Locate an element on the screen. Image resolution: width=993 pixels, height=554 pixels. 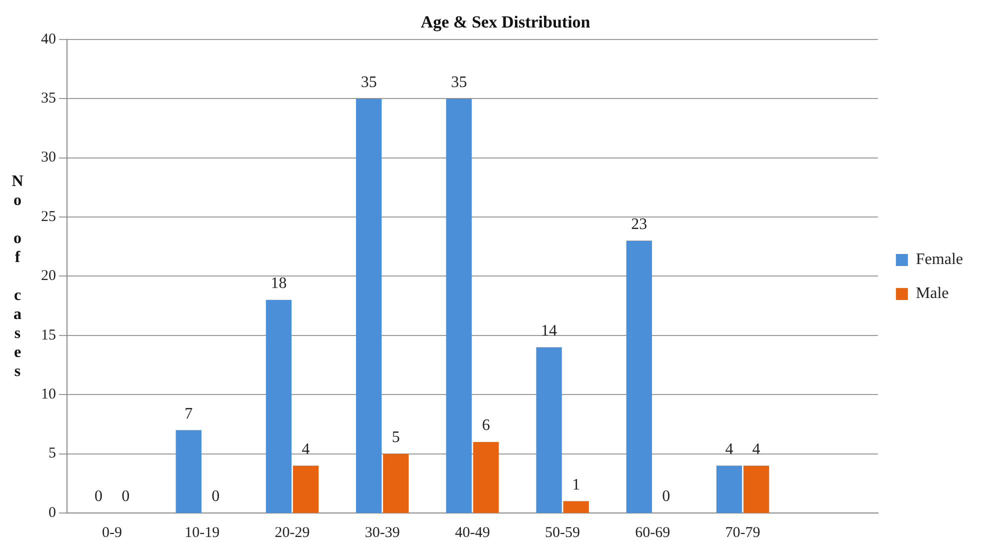
data-label: 6 is located at coordinates (486, 425).